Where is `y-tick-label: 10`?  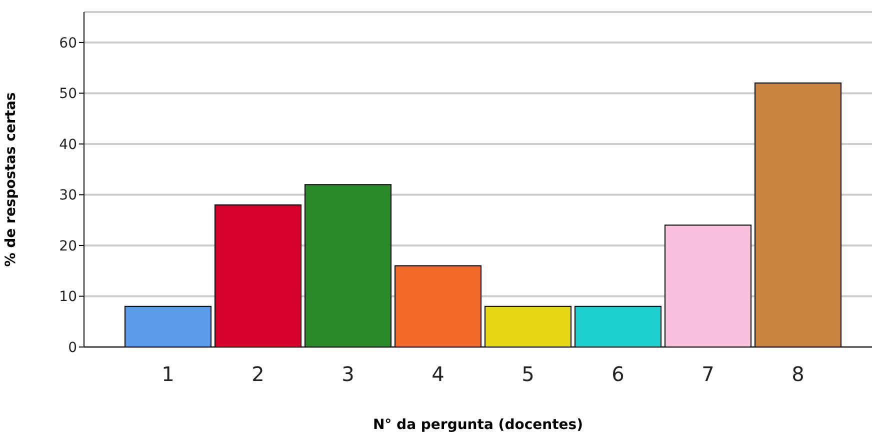 y-tick-label: 10 is located at coordinates (68, 297).